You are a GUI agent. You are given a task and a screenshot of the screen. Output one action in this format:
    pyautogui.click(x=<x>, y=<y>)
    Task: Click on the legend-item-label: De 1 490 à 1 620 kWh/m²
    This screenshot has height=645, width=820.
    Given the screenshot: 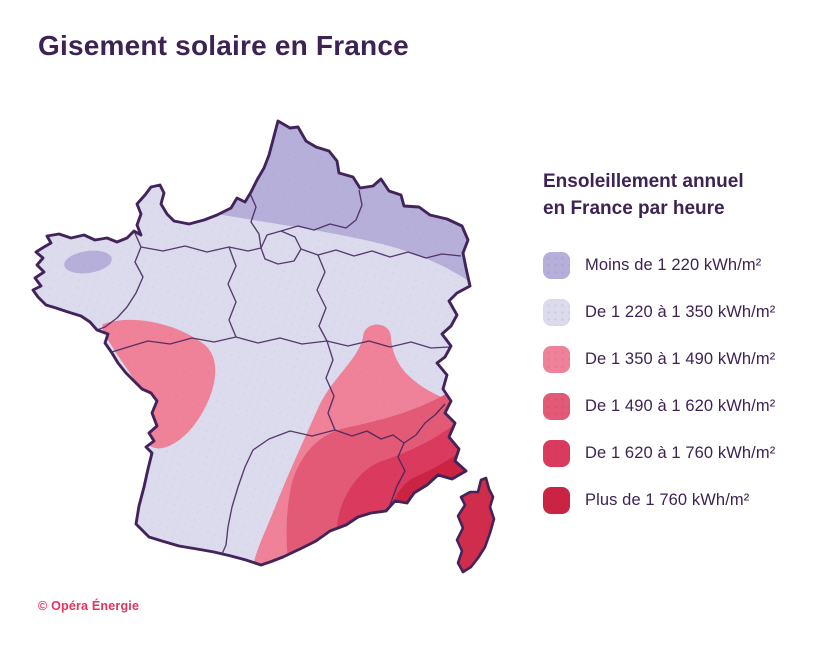 What is the action you would take?
    pyautogui.click(x=680, y=406)
    